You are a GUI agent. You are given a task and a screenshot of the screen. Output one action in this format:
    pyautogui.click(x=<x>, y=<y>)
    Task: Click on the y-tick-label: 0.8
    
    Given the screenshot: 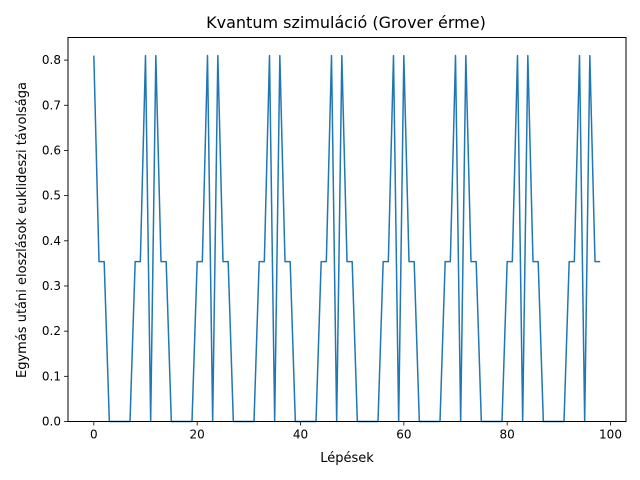 What is the action you would take?
    pyautogui.click(x=51, y=60)
    